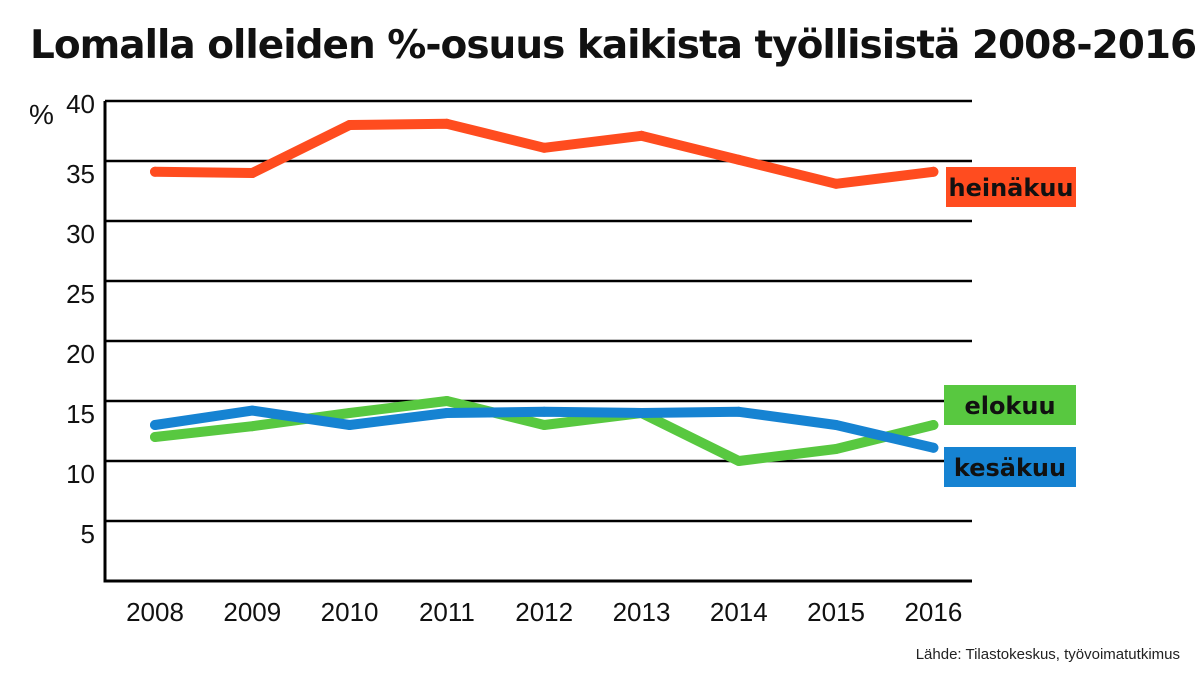  I want to click on data-point-s3-2012, so click(544, 411).